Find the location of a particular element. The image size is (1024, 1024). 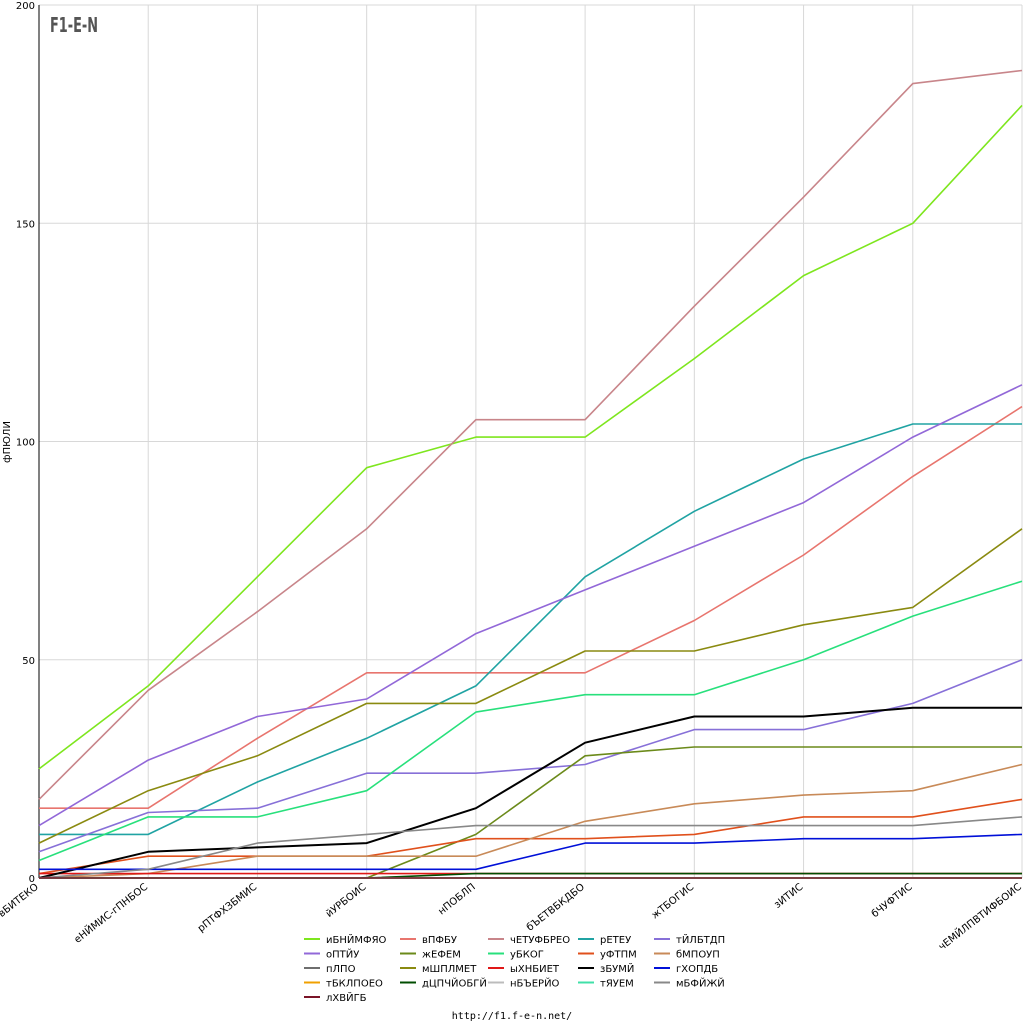

legend-label: жЕФЕМ is located at coordinates (441, 955).